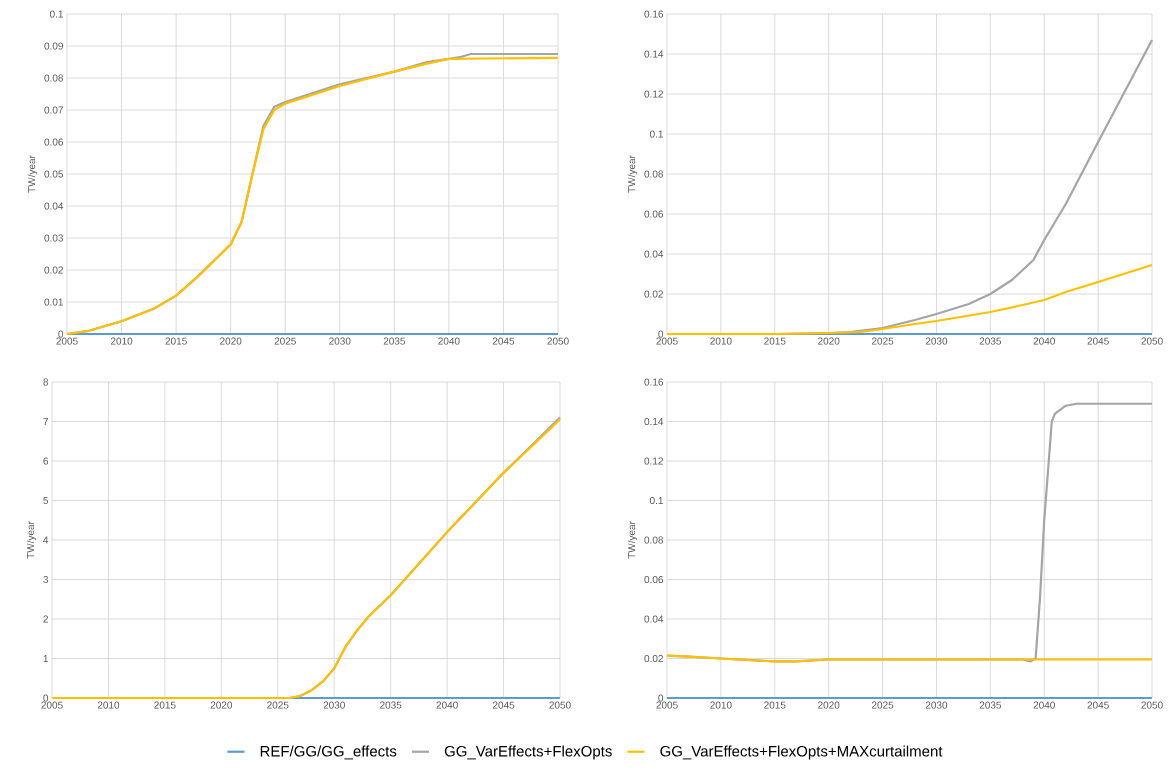  I want to click on y-tick-label: 8, so click(46, 382).